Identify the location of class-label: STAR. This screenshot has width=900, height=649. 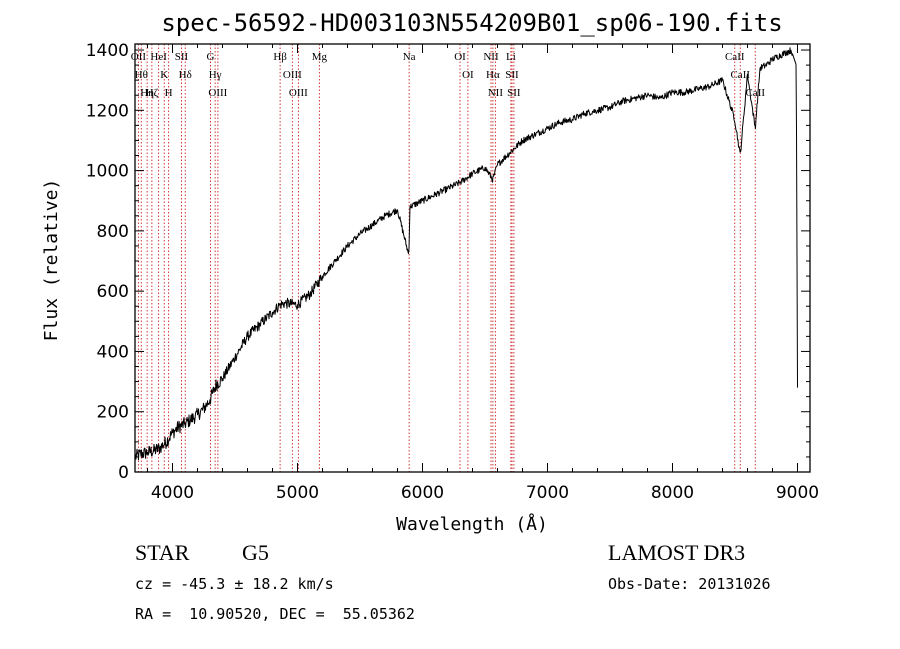
(162, 552).